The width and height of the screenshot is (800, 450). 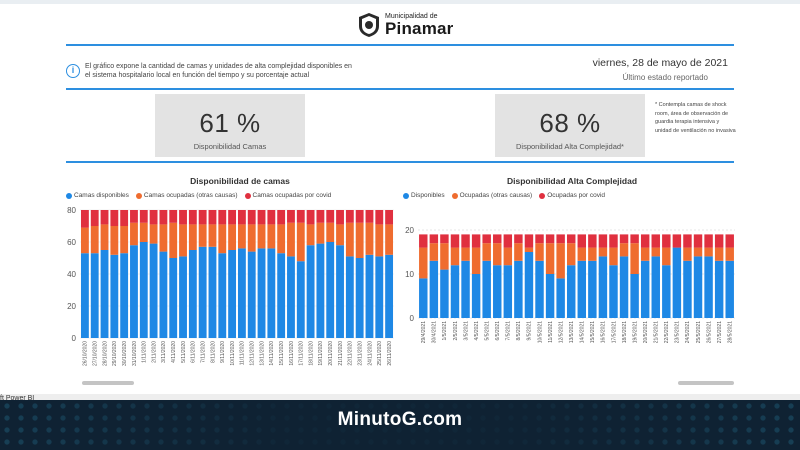 What do you see at coordinates (380, 353) in the screenshot?
I see `x-tick-label: 25/11/2020` at bounding box center [380, 353].